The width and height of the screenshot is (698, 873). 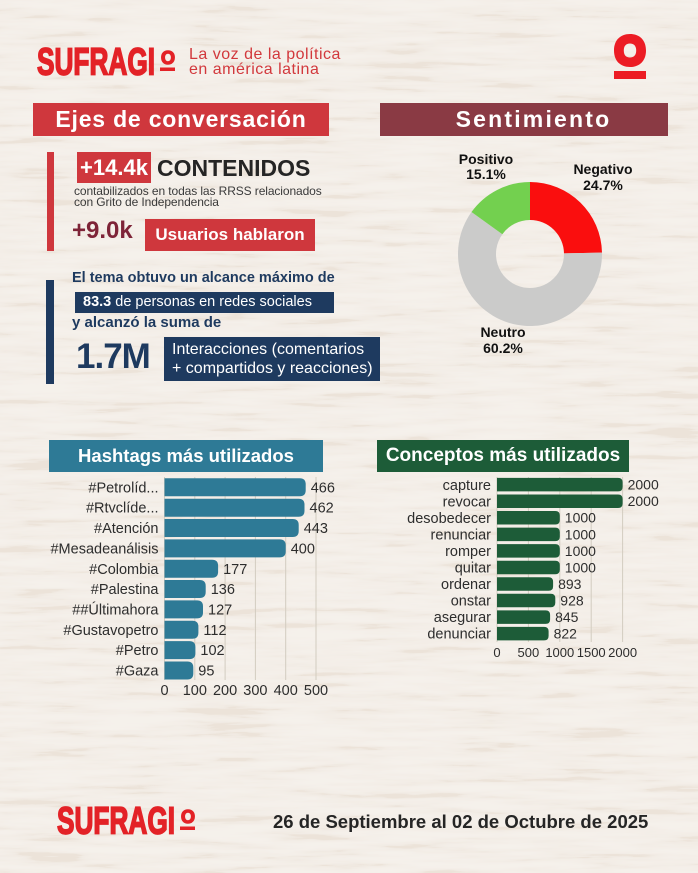 What do you see at coordinates (467, 502) in the screenshot?
I see `svg-text: revocar` at bounding box center [467, 502].